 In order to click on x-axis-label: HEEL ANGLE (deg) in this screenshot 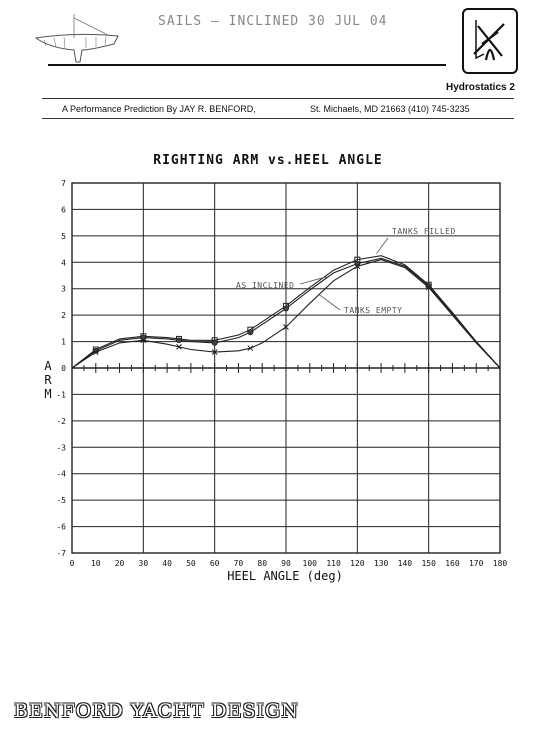, I will do `click(285, 576)`.